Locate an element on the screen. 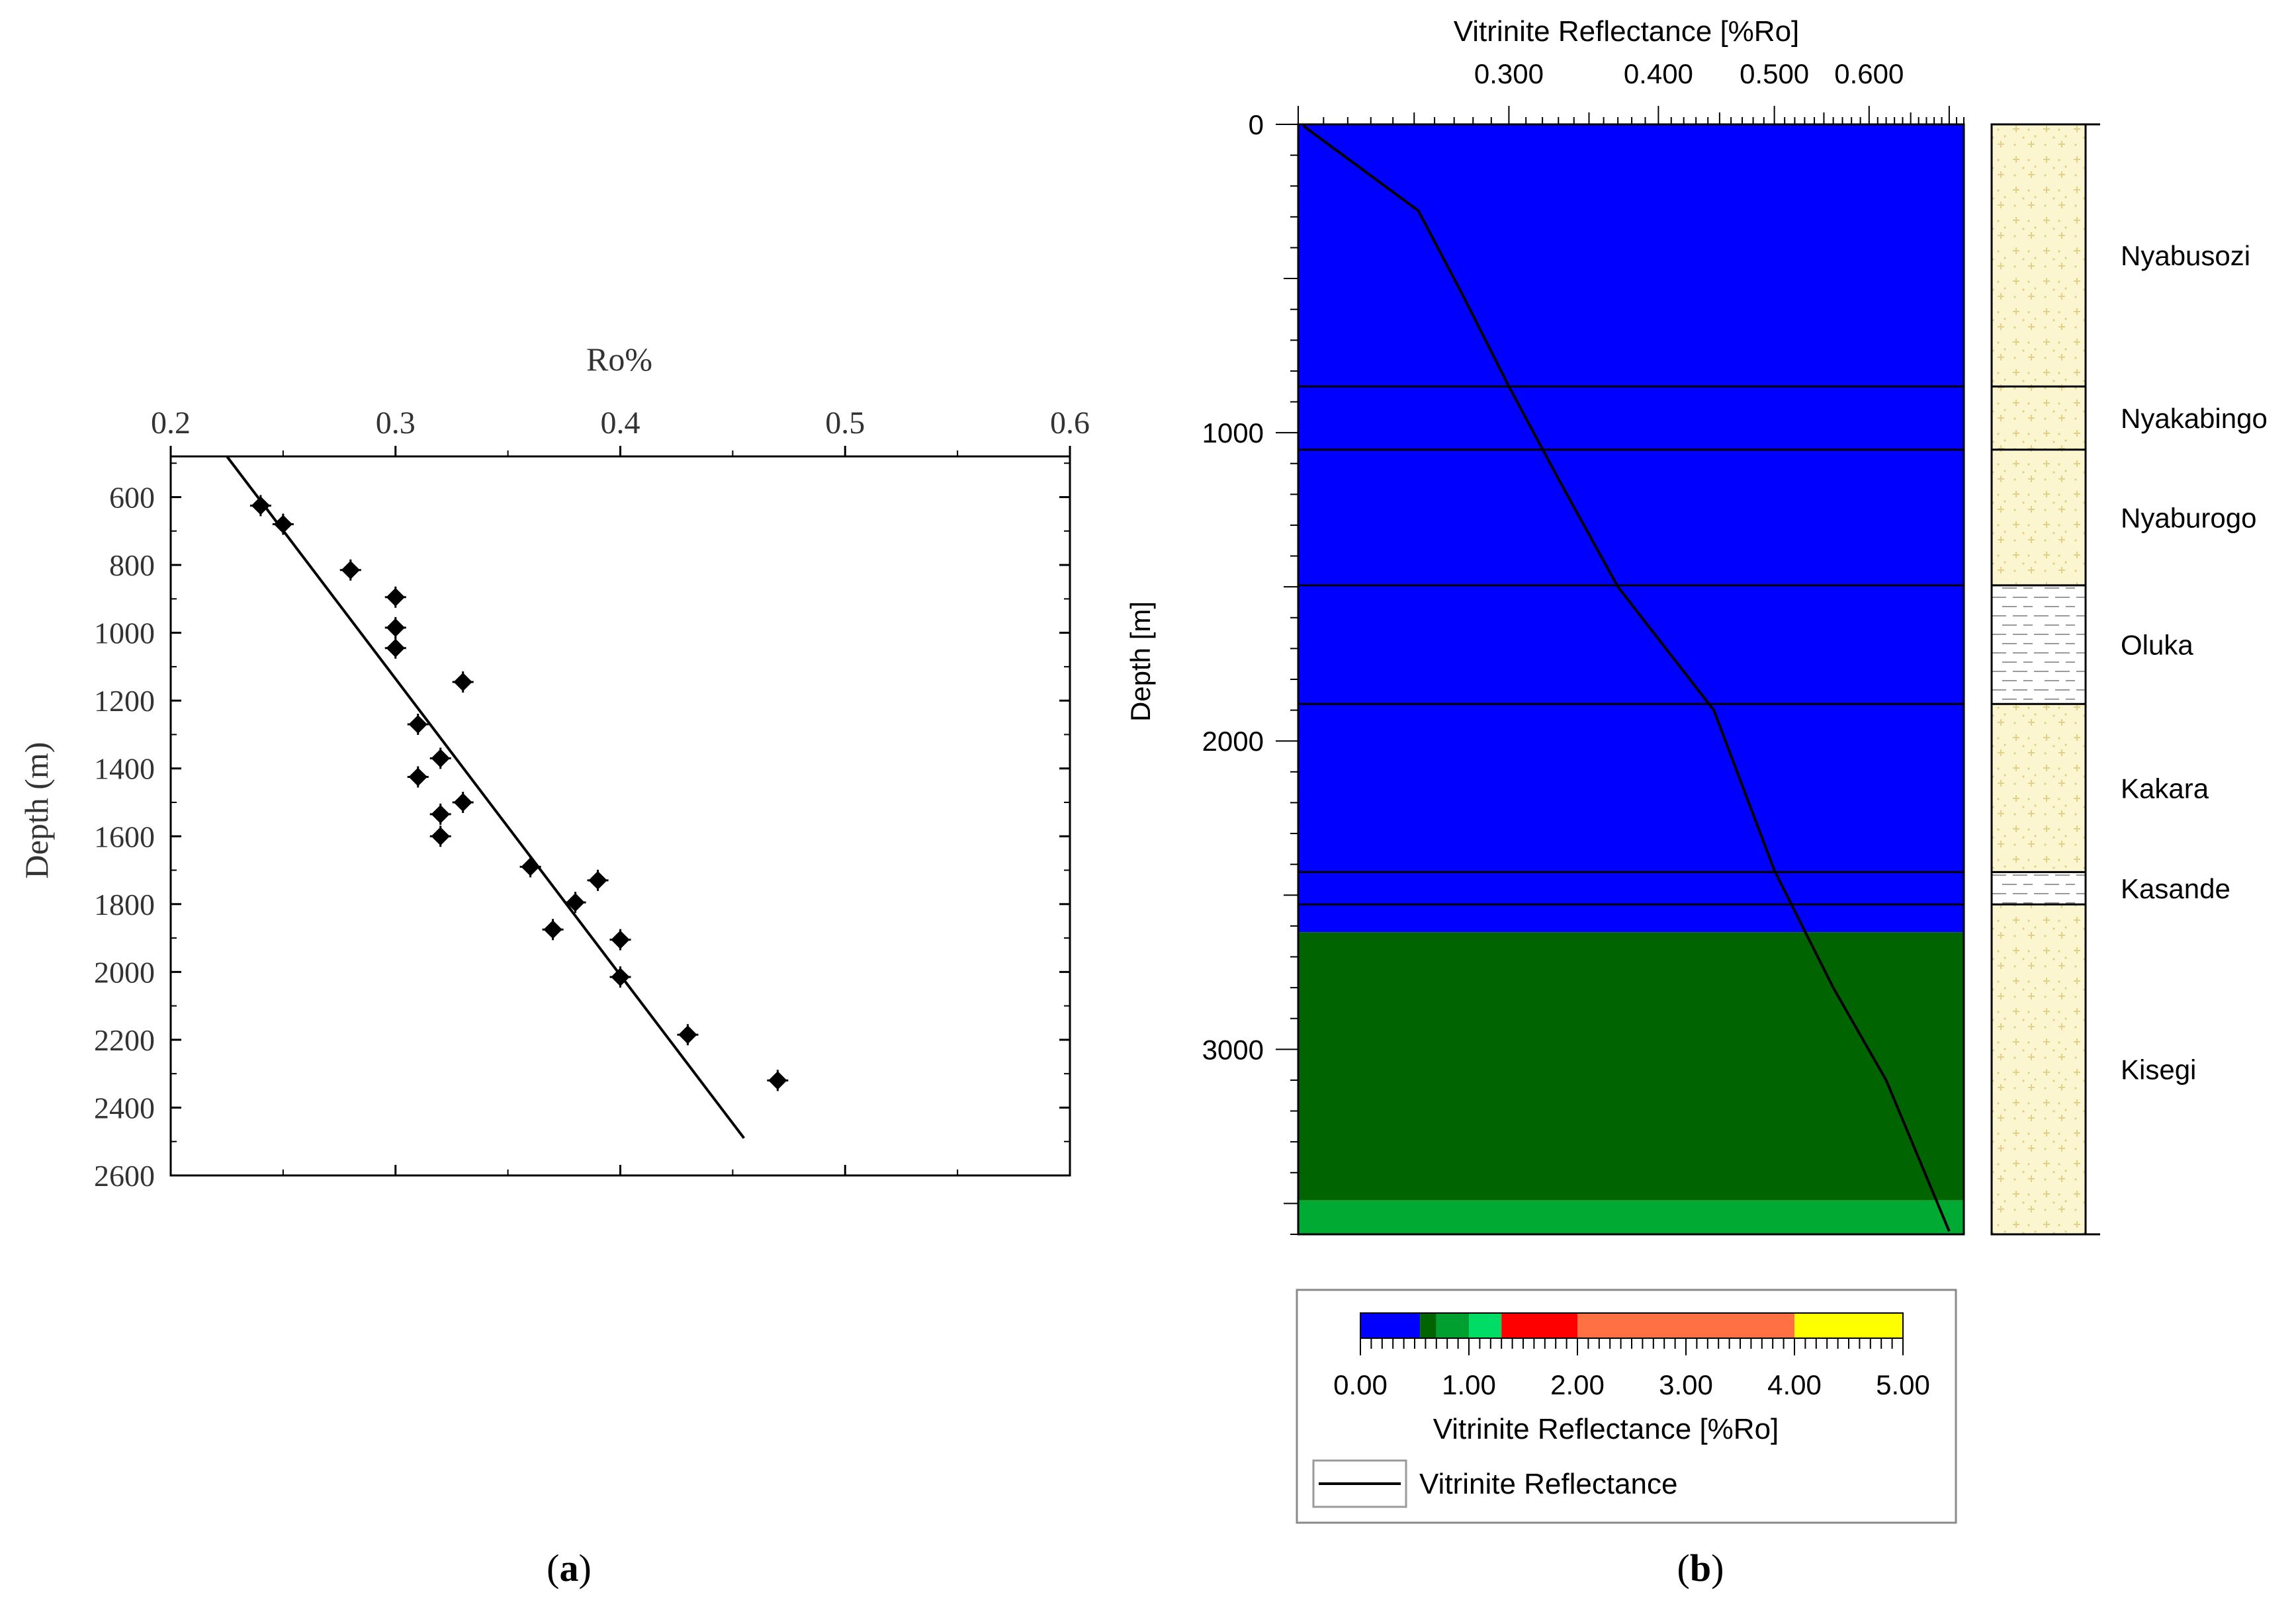 This screenshot has width=2296, height=1614. color-scale-bar is located at coordinates (1632, 1325).